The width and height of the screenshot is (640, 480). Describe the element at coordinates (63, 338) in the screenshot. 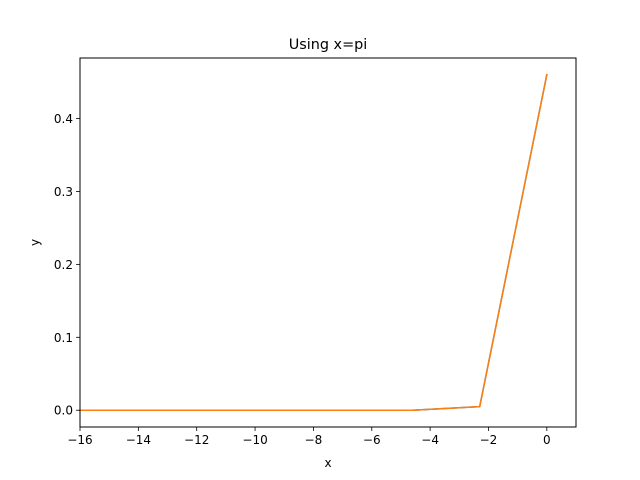

I see `y-tick-label: 0.1` at that location.